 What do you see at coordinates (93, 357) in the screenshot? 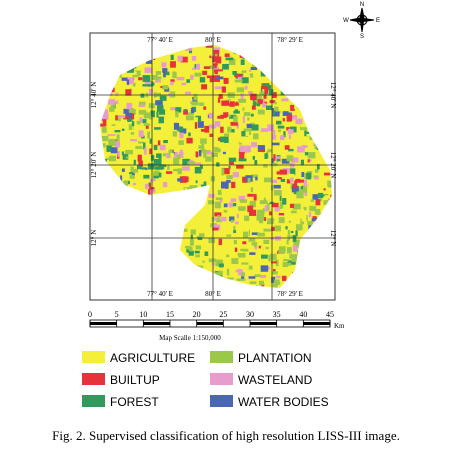
I see `legend-swatch` at bounding box center [93, 357].